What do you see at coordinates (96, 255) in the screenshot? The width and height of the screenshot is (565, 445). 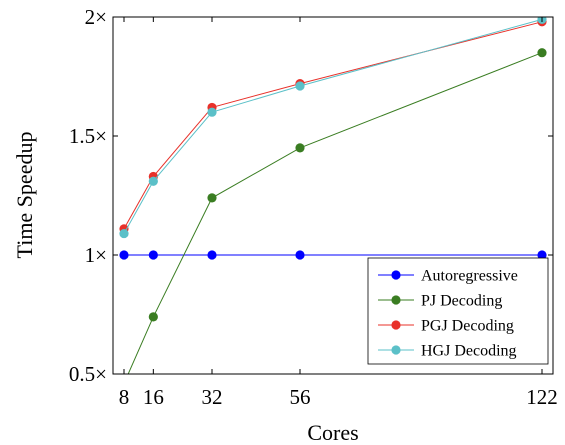 I see `y-tick-label: 1×` at bounding box center [96, 255].